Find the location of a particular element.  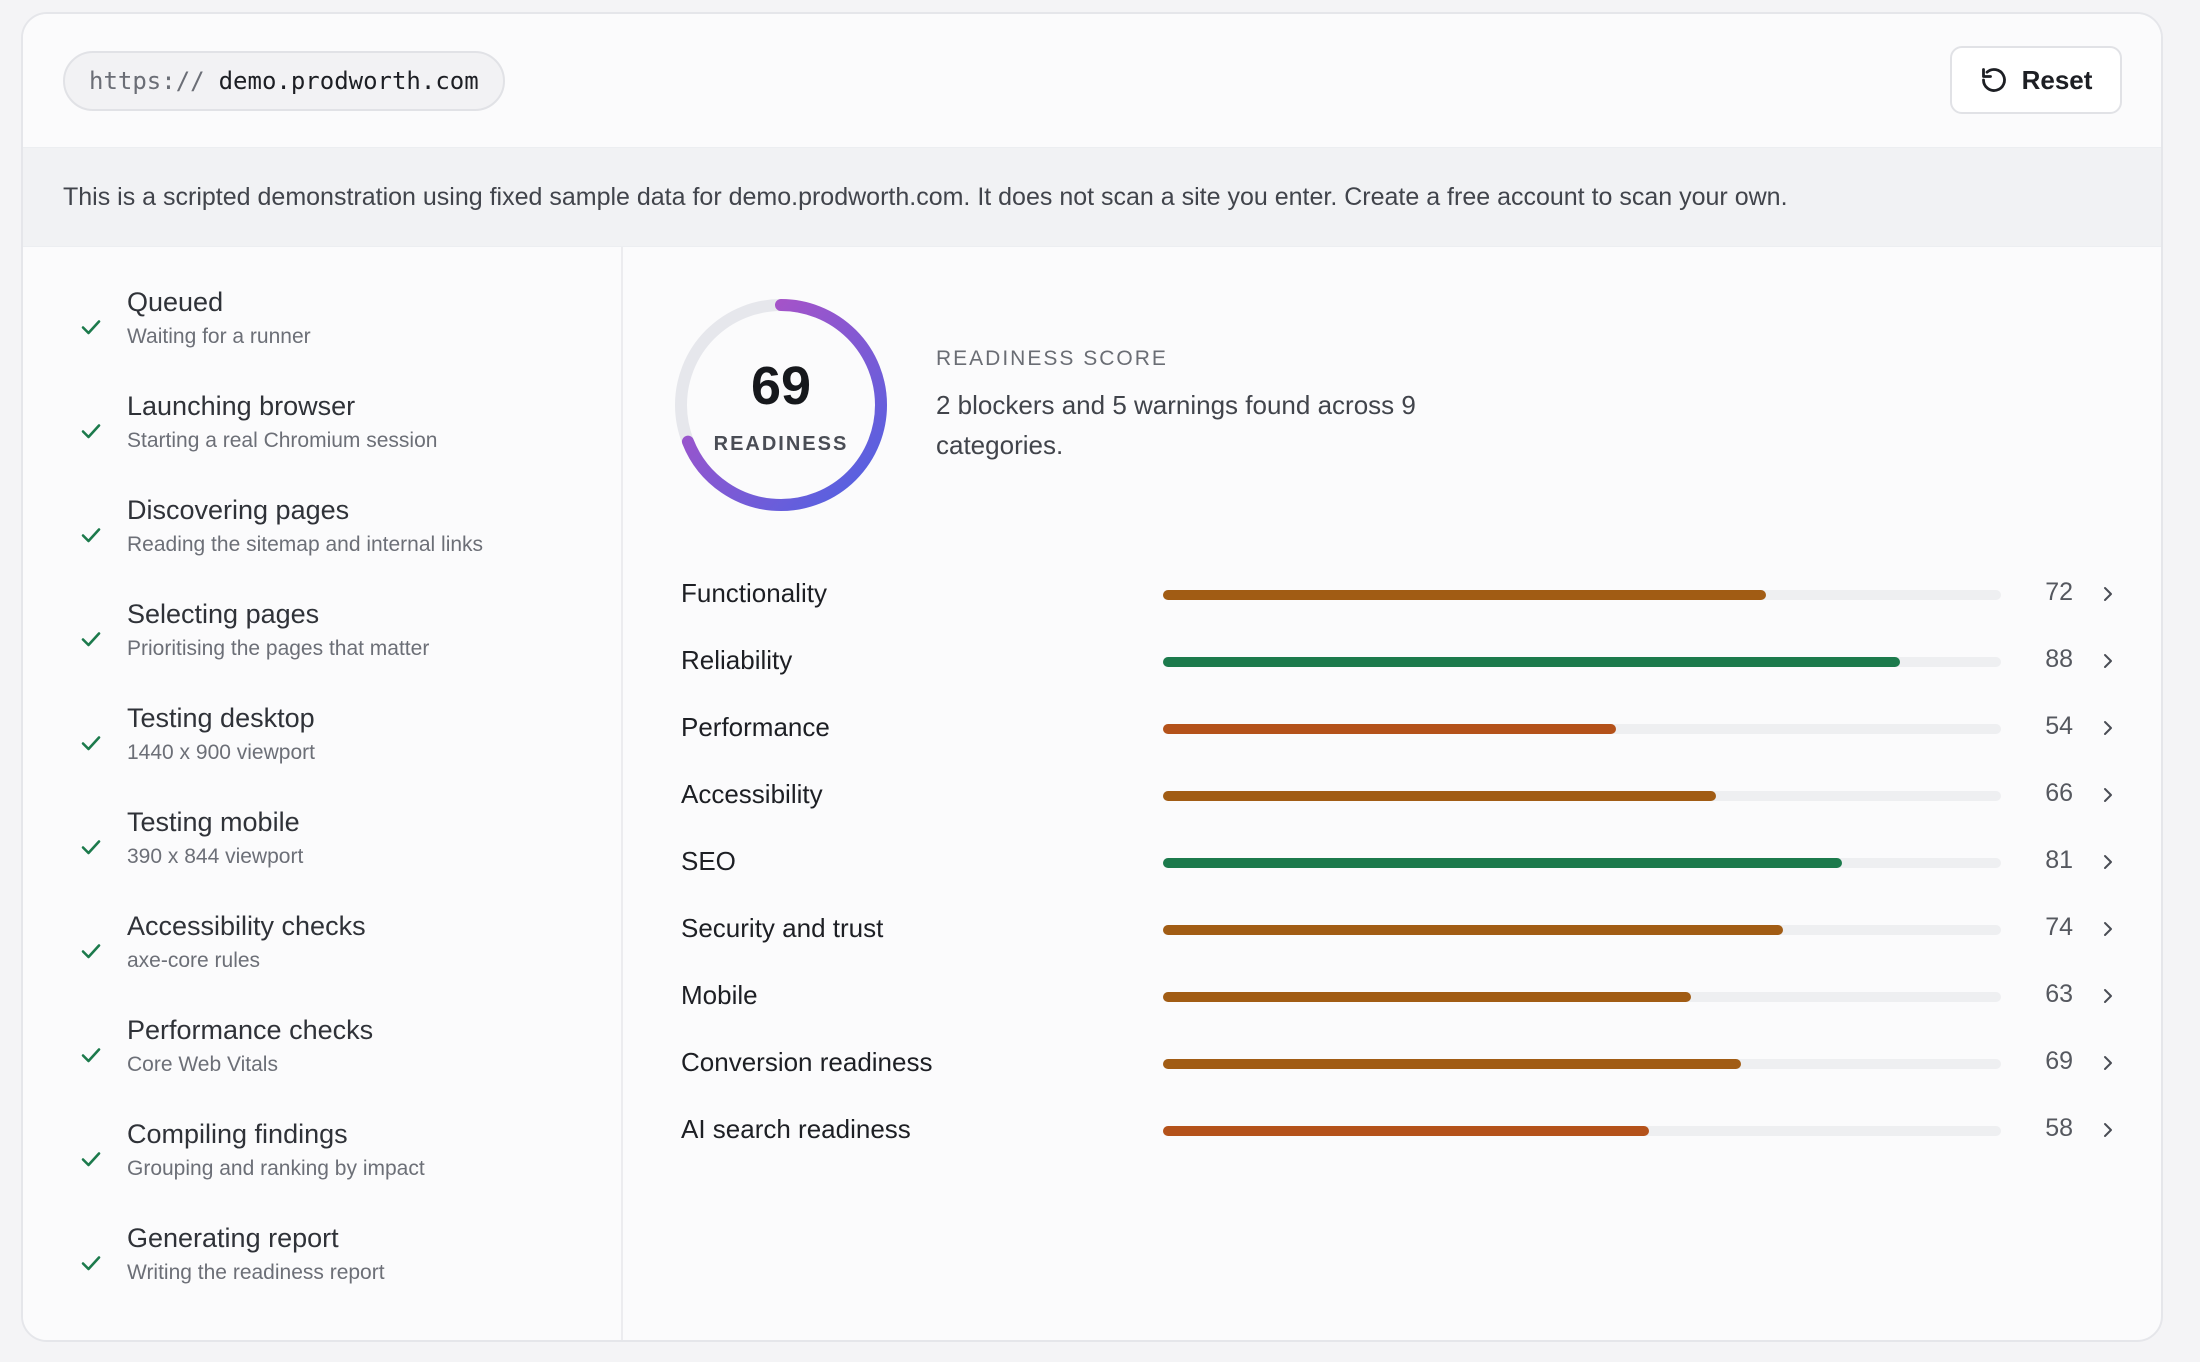

step-subtitle: Prioritising the pages that matter is located at coordinates (278, 648).